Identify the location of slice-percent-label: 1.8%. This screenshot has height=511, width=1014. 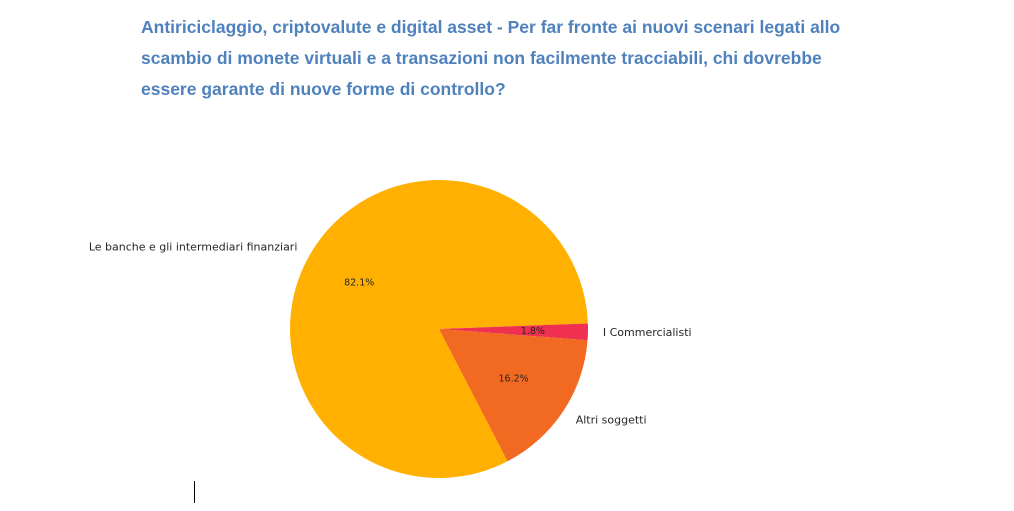
(533, 331).